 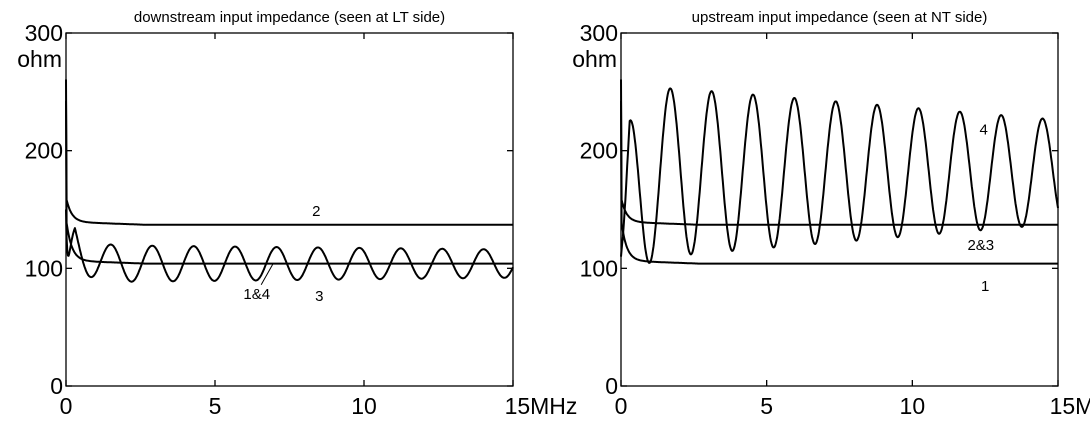 I want to click on series-annotation: 2, so click(x=316, y=211).